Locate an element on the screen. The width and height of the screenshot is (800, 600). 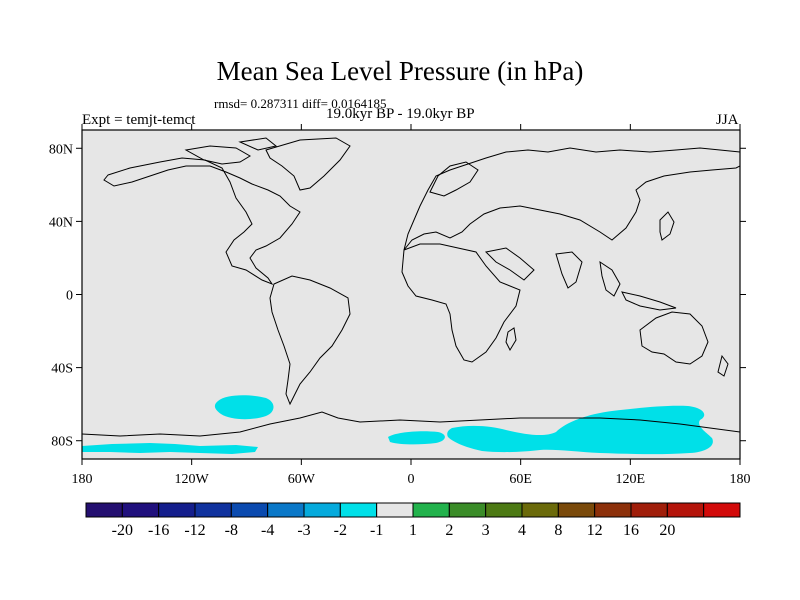
colorbar-label: 8 is located at coordinates (558, 530).